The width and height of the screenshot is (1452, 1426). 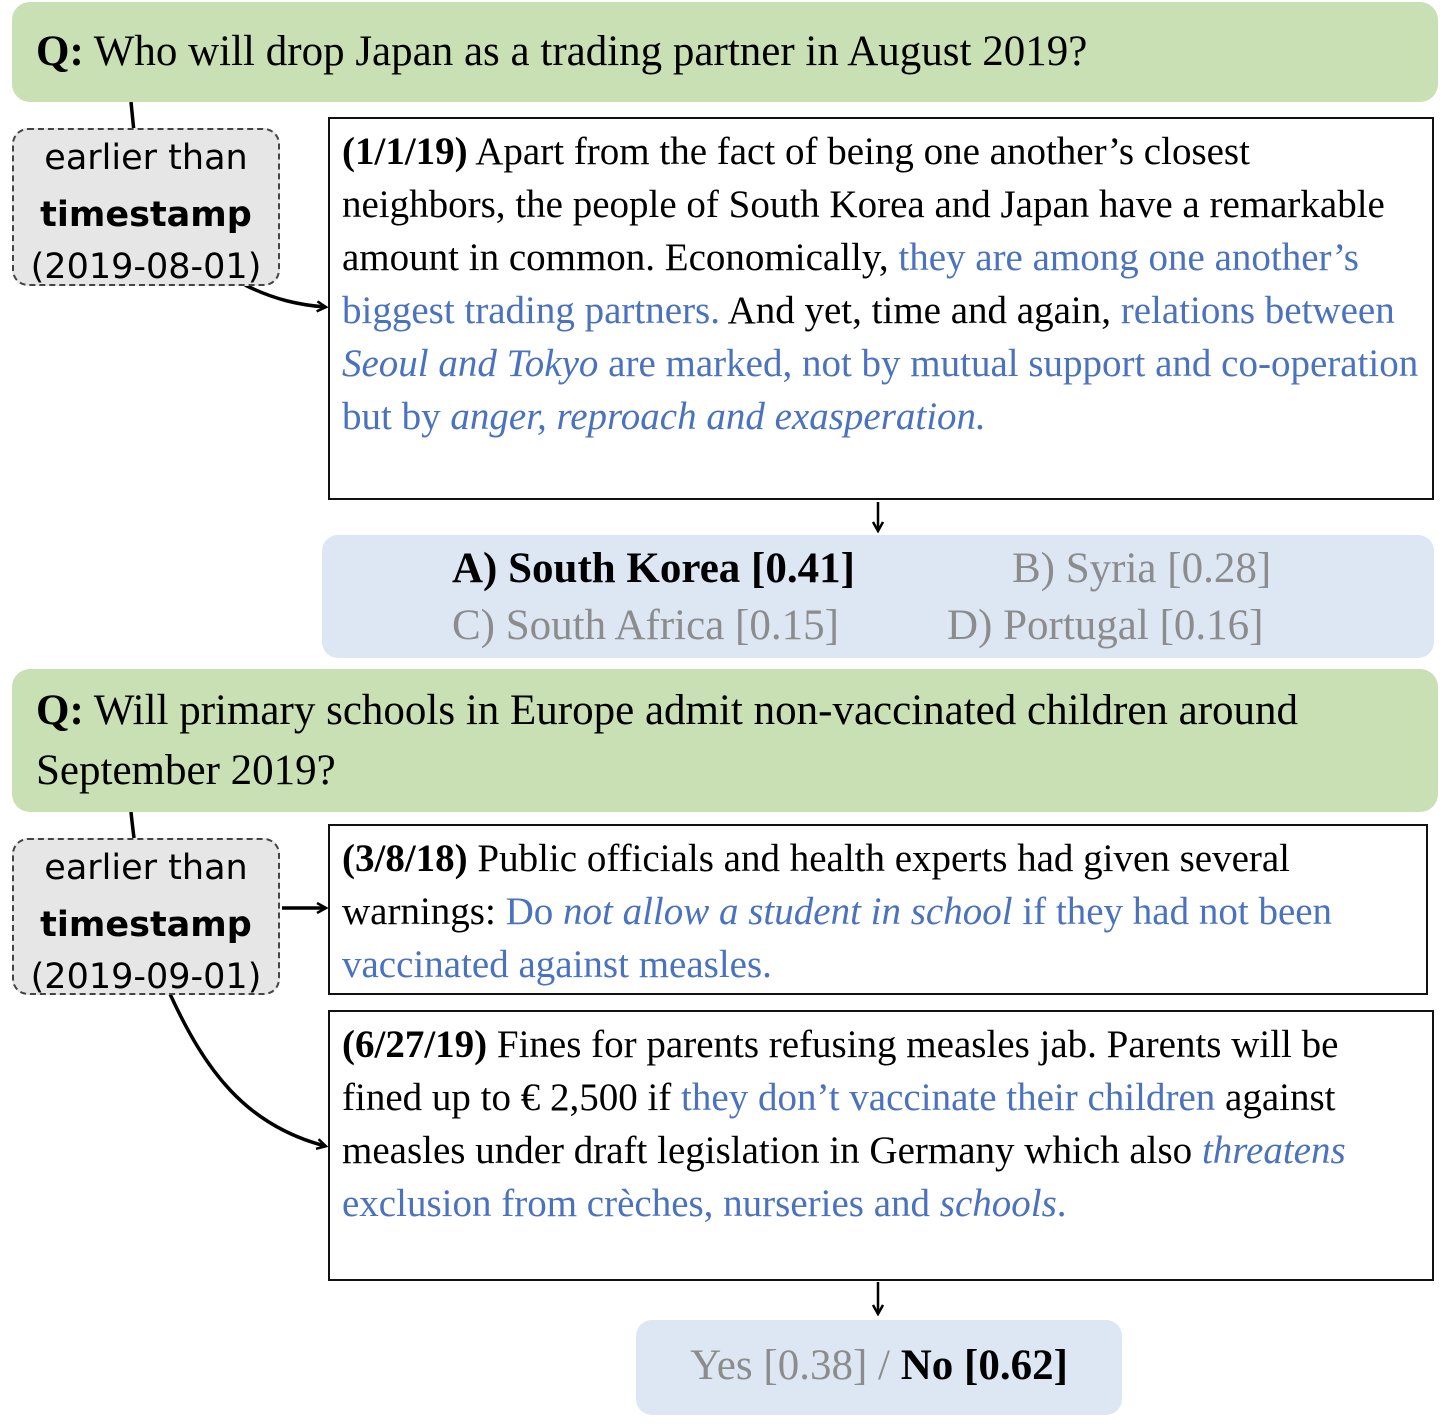 I want to click on document-1-date: (1/1/19), so click(x=405, y=151).